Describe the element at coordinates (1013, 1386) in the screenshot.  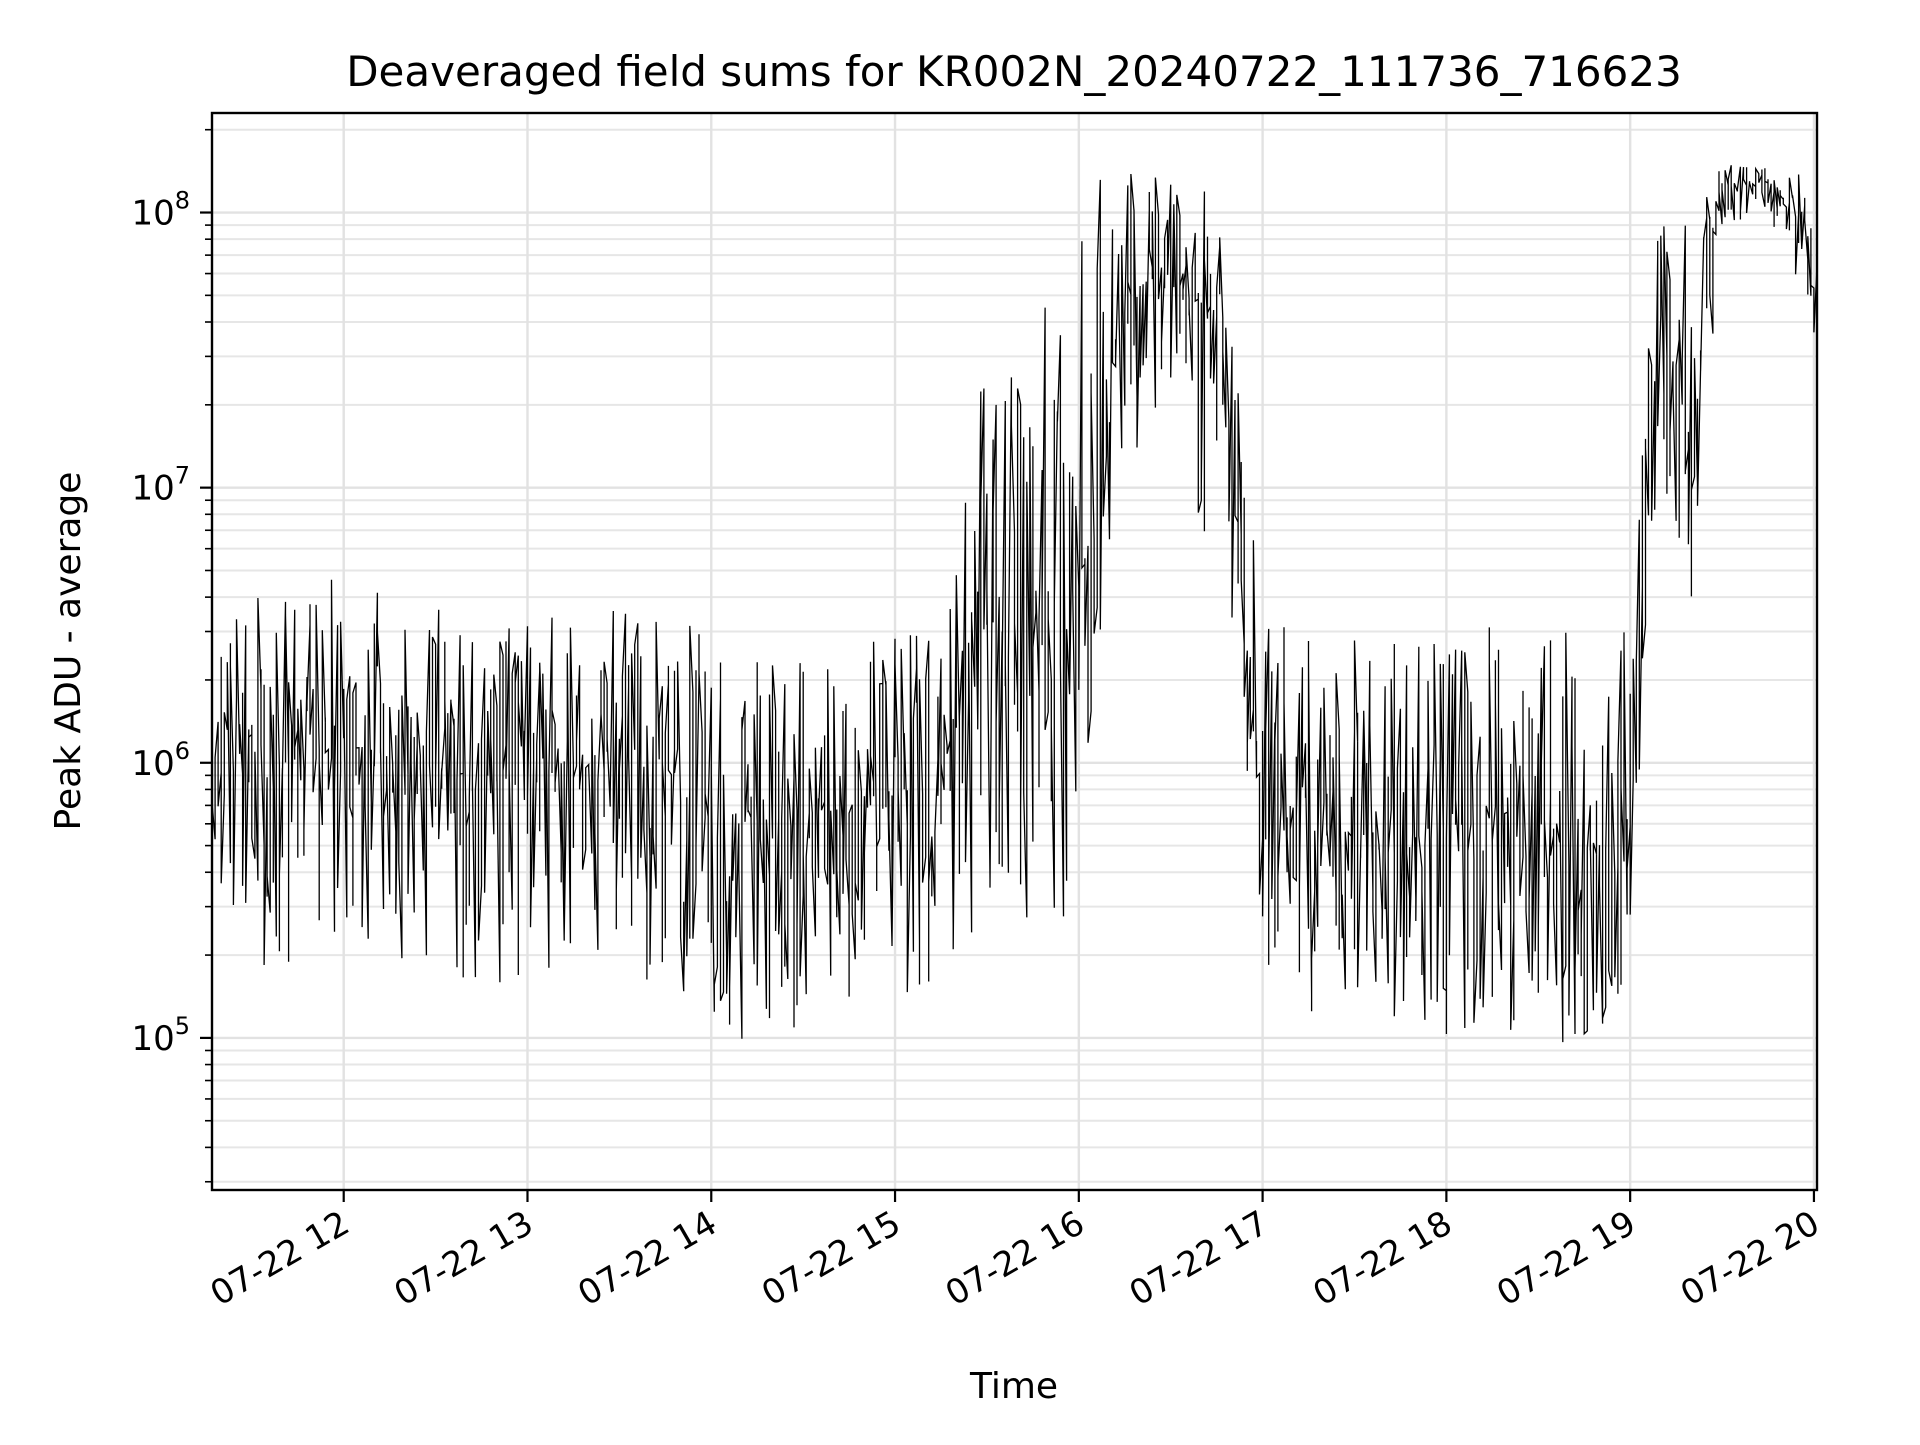
I see `x-axis-label: Time` at that location.